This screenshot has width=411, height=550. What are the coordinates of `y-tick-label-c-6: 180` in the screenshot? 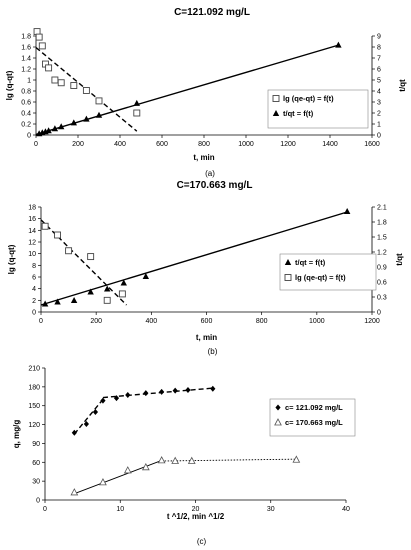 It's located at (34, 387).